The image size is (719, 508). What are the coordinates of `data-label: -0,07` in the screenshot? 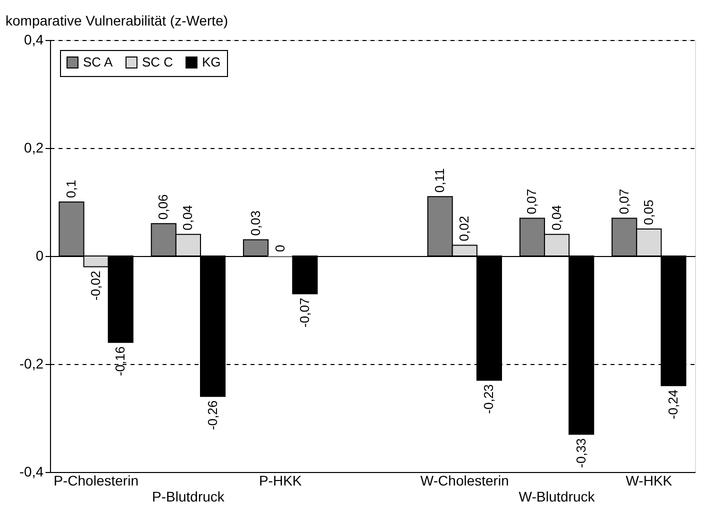 It's located at (304, 313).